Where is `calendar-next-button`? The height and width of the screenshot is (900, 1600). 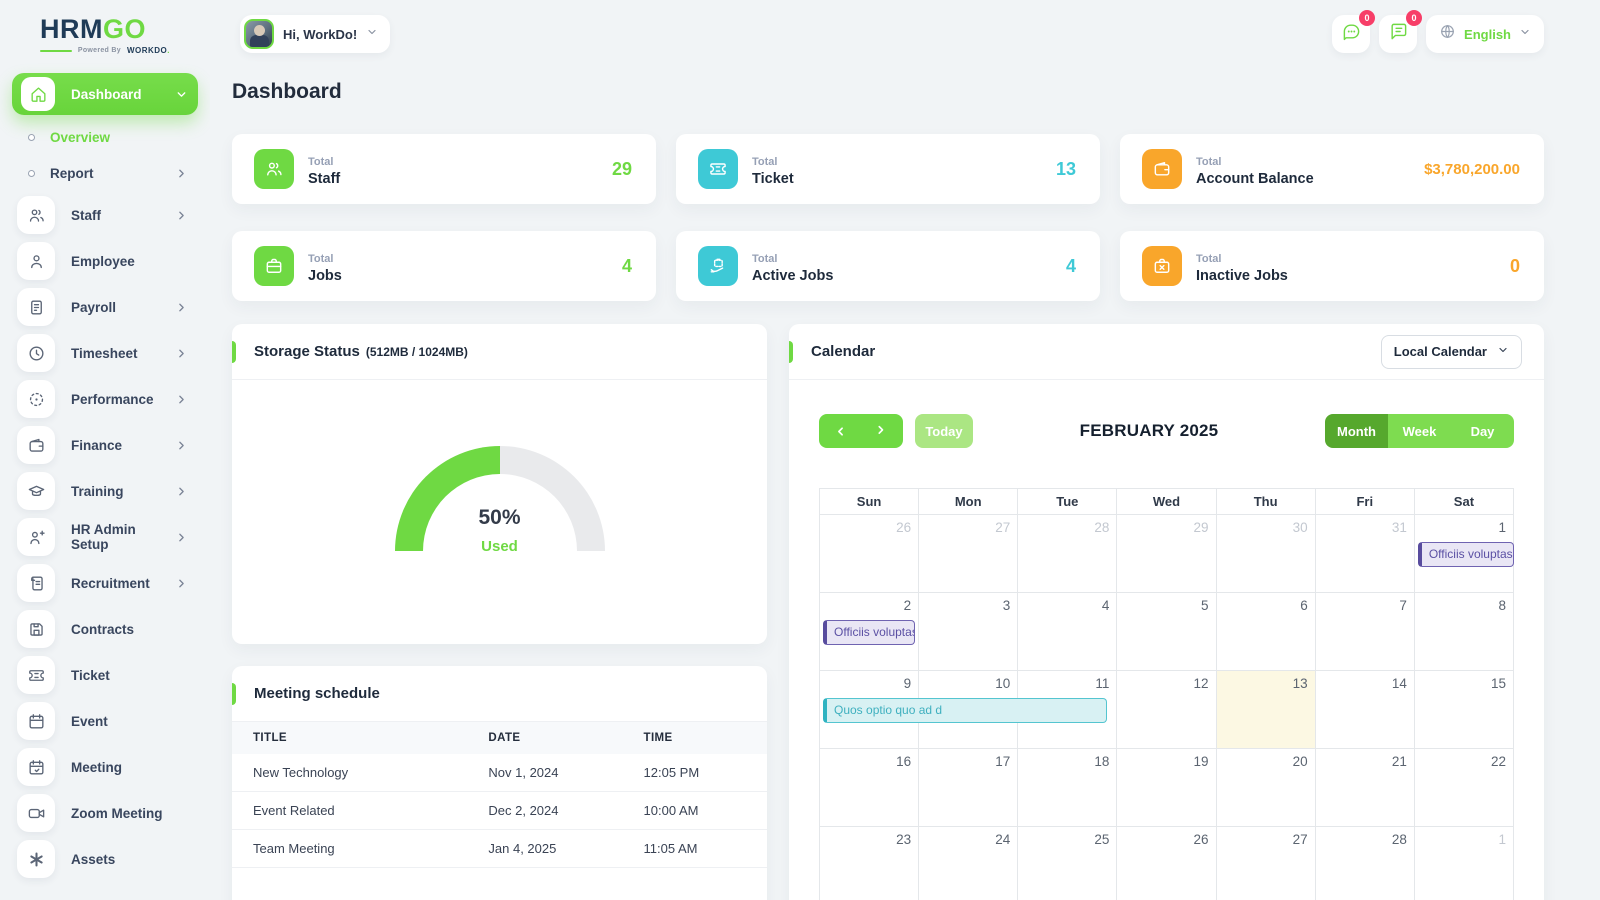
calendar-next-button is located at coordinates (882, 431).